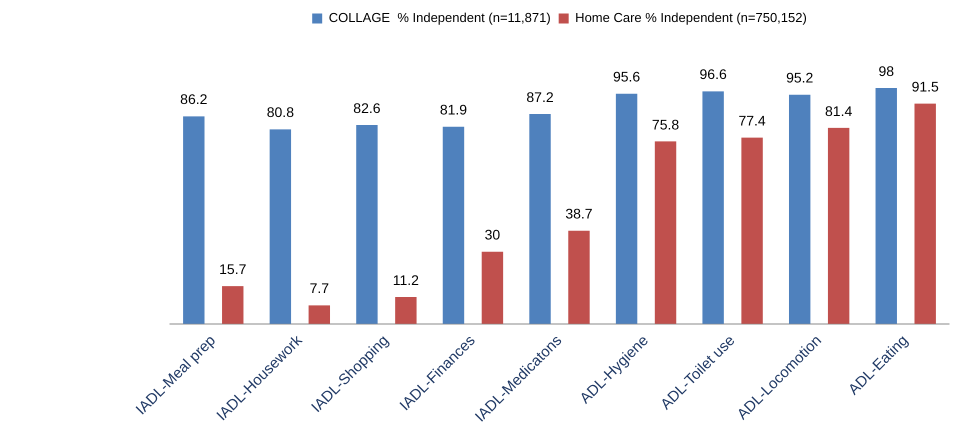 The width and height of the screenshot is (961, 438). What do you see at coordinates (713, 74) in the screenshot?
I see `data-label: 96.6` at bounding box center [713, 74].